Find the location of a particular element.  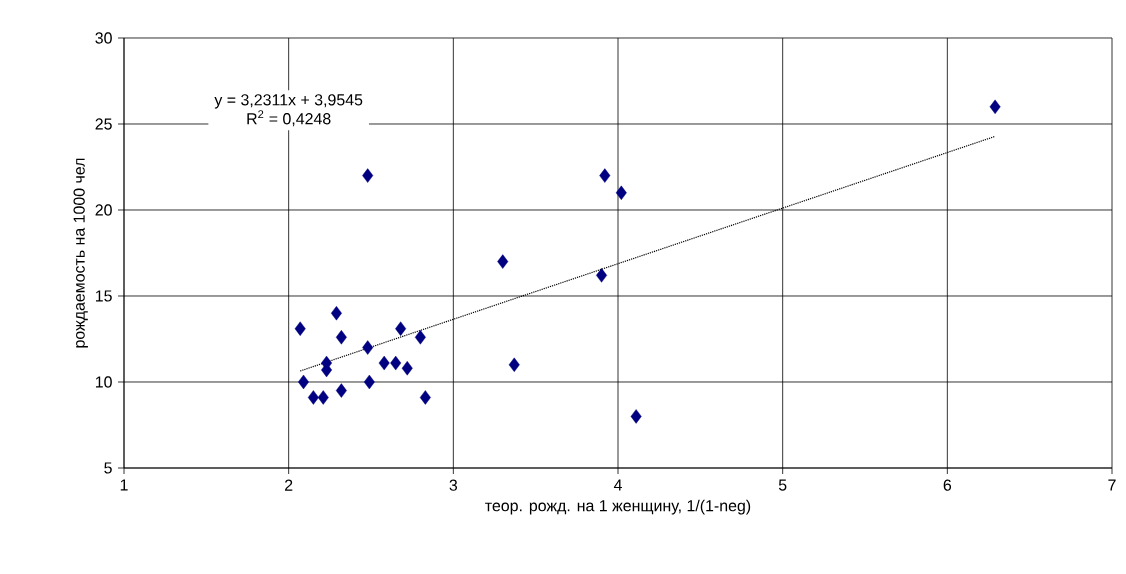

x-tick-label: 2 is located at coordinates (289, 485).